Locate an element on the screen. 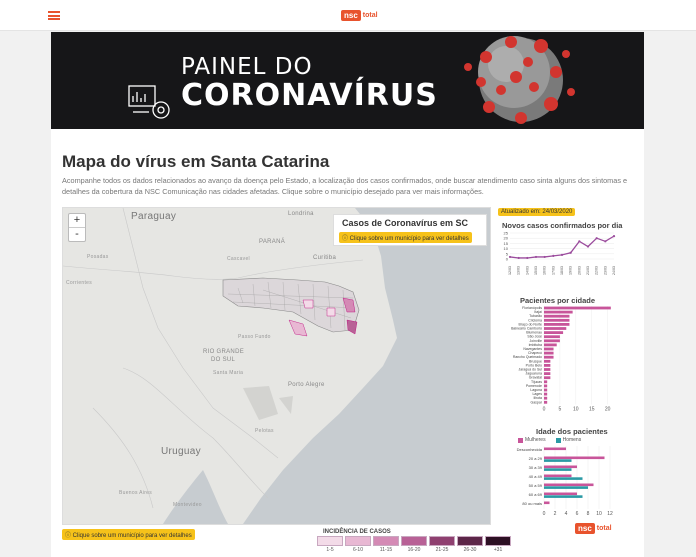 The height and width of the screenshot is (557, 696). daily-x-tick: 21/03 is located at coordinates (588, 270).